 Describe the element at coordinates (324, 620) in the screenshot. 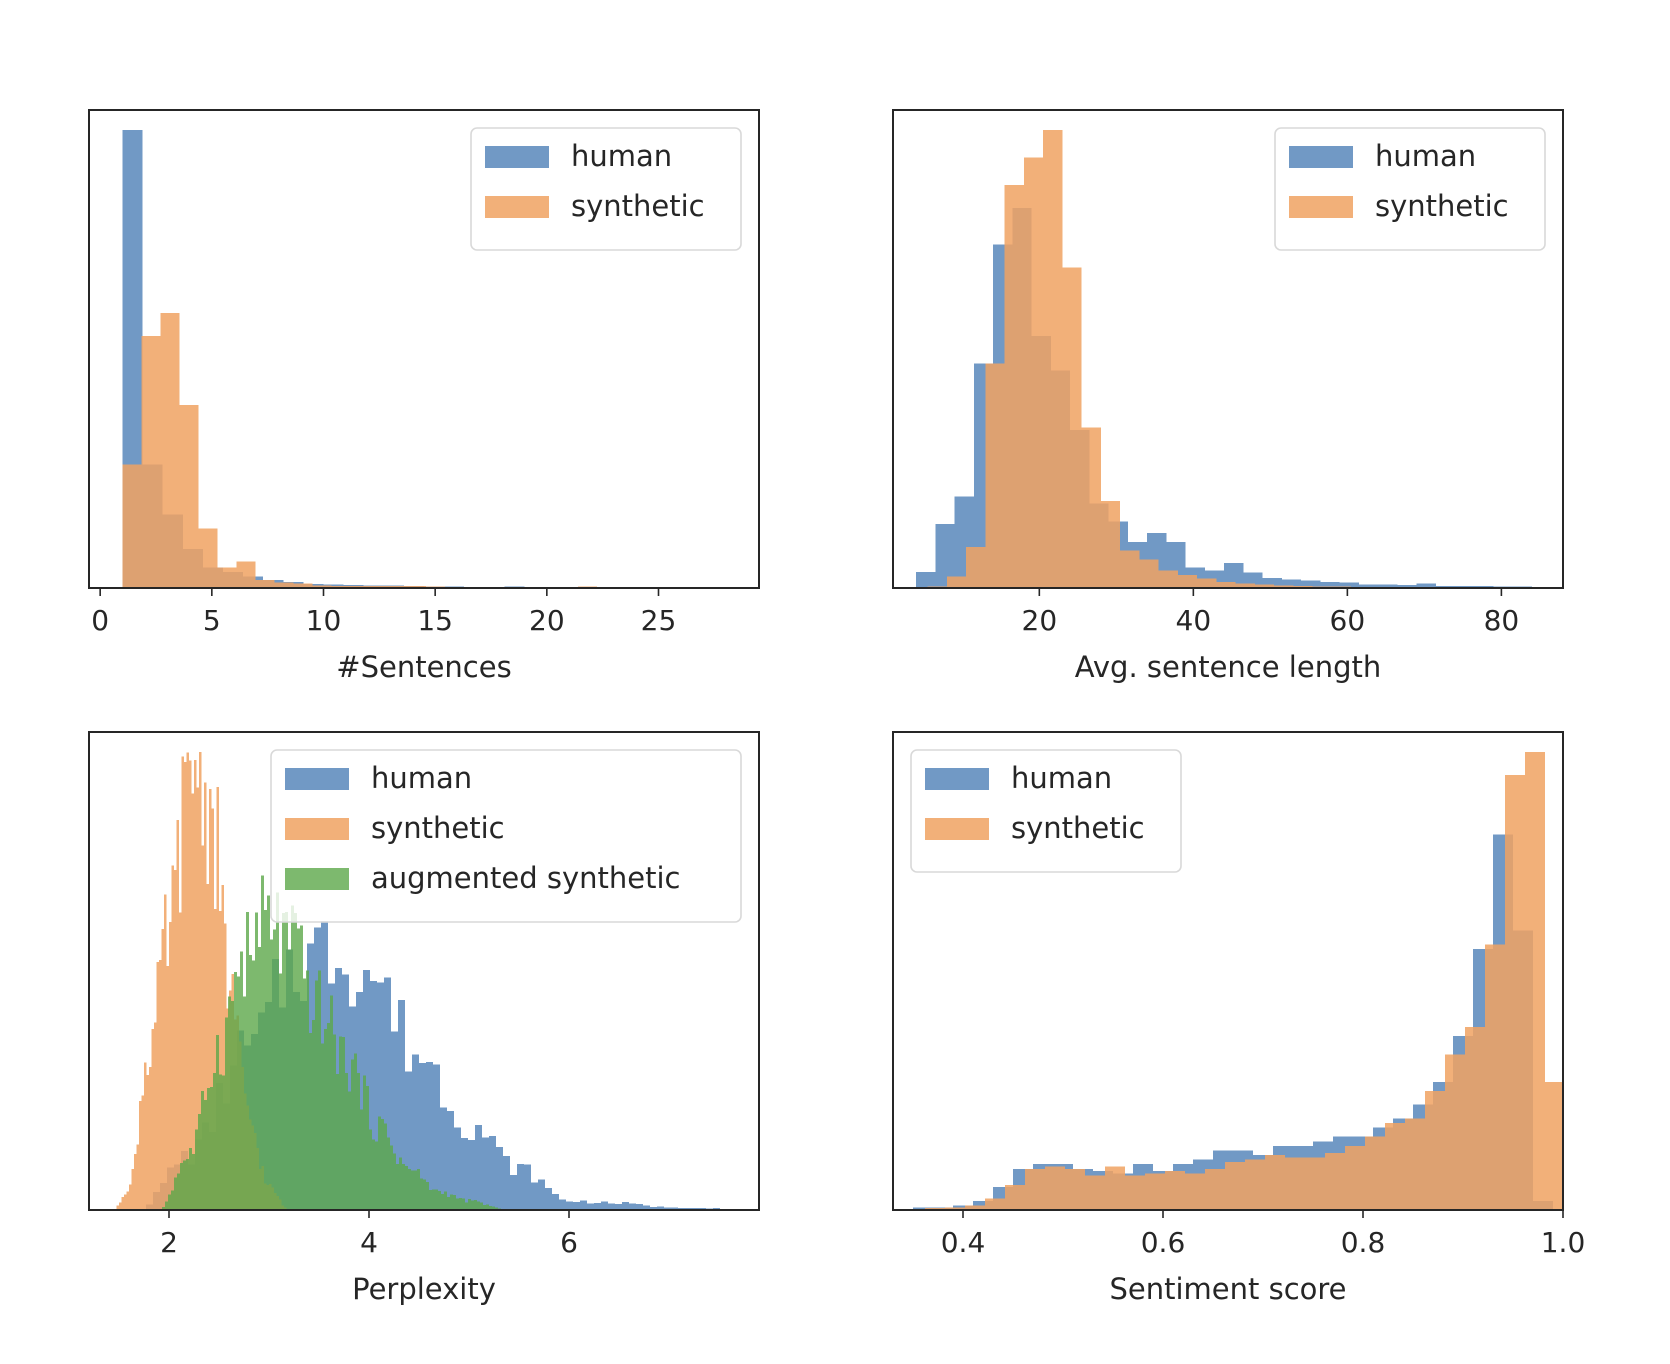

I see `x-tick-label: 10` at that location.